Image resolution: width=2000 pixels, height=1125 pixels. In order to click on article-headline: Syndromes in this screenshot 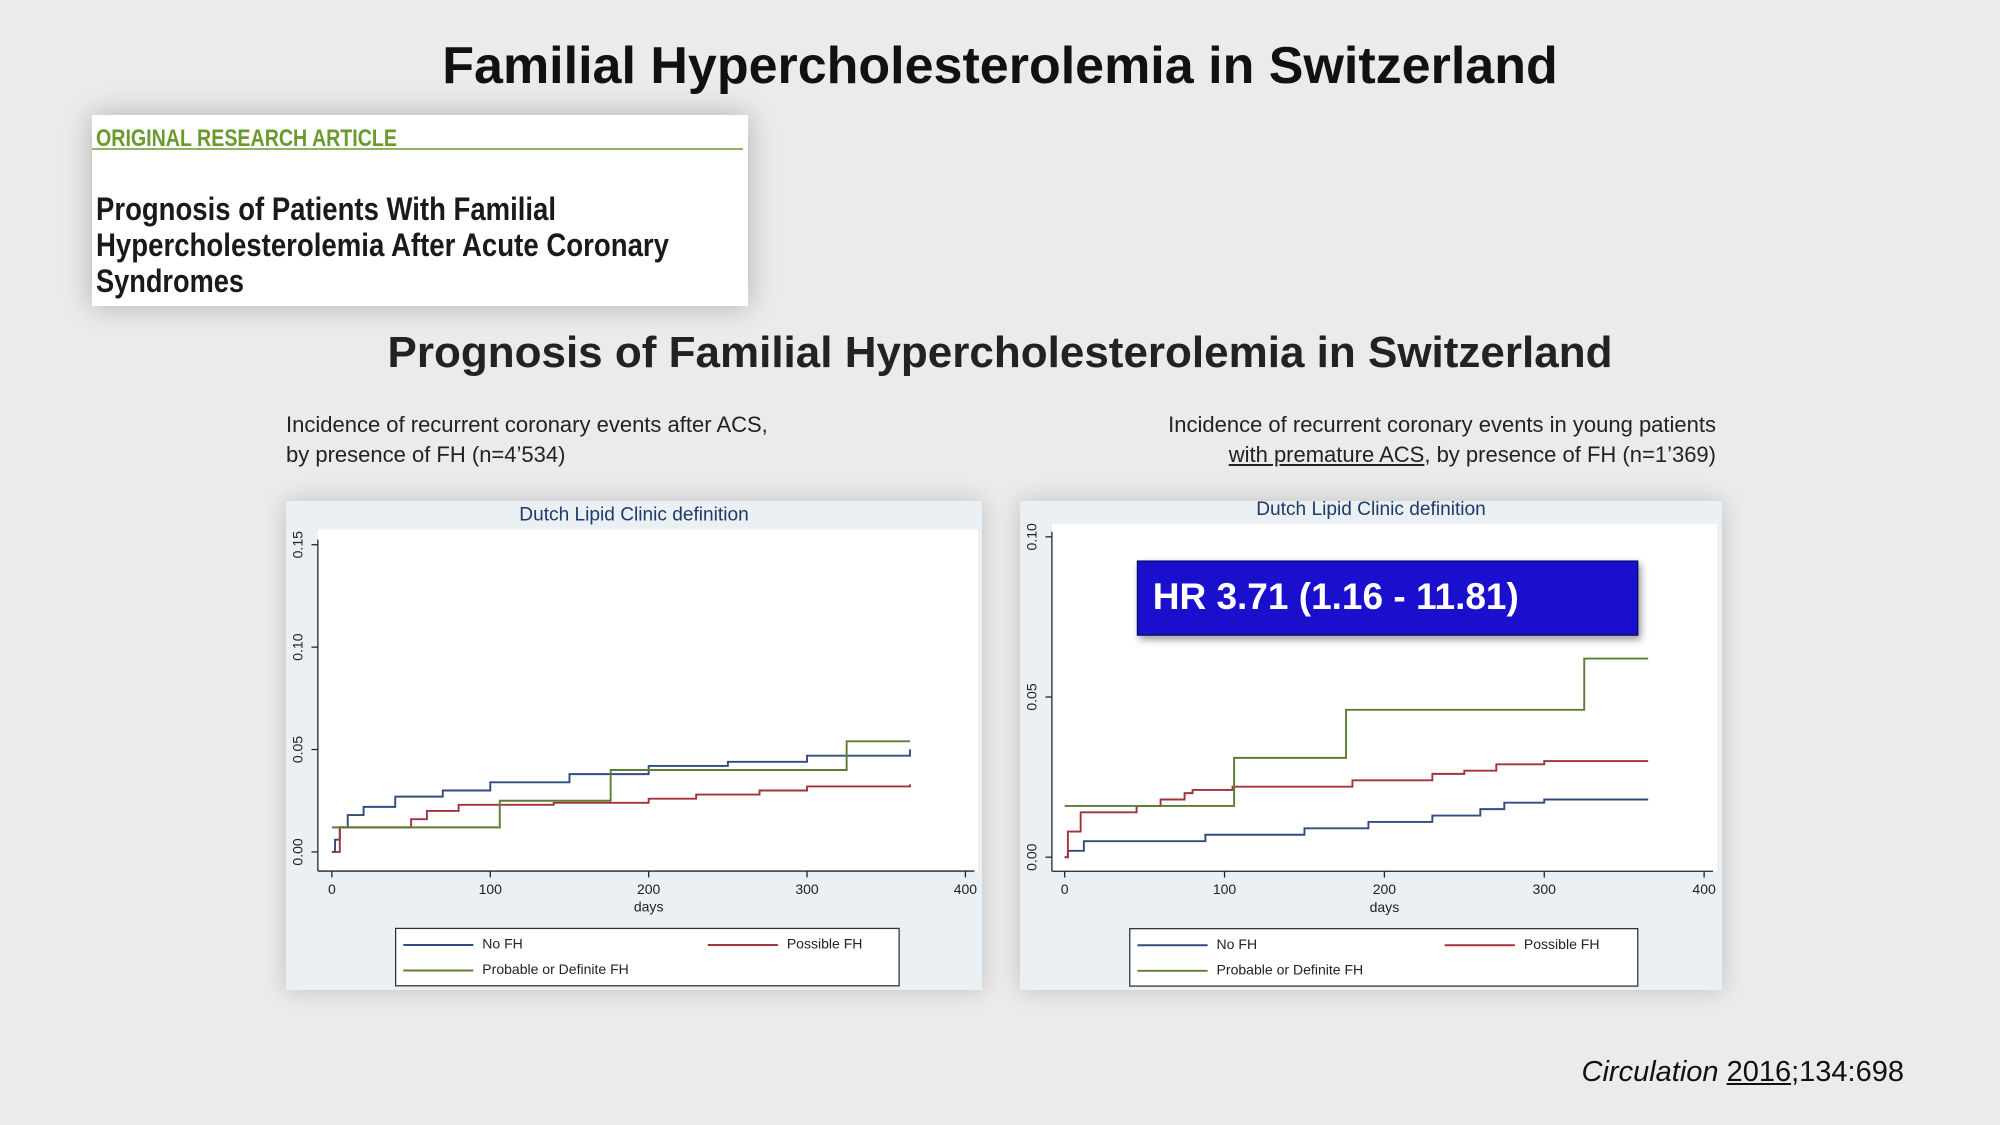, I will do `click(170, 281)`.